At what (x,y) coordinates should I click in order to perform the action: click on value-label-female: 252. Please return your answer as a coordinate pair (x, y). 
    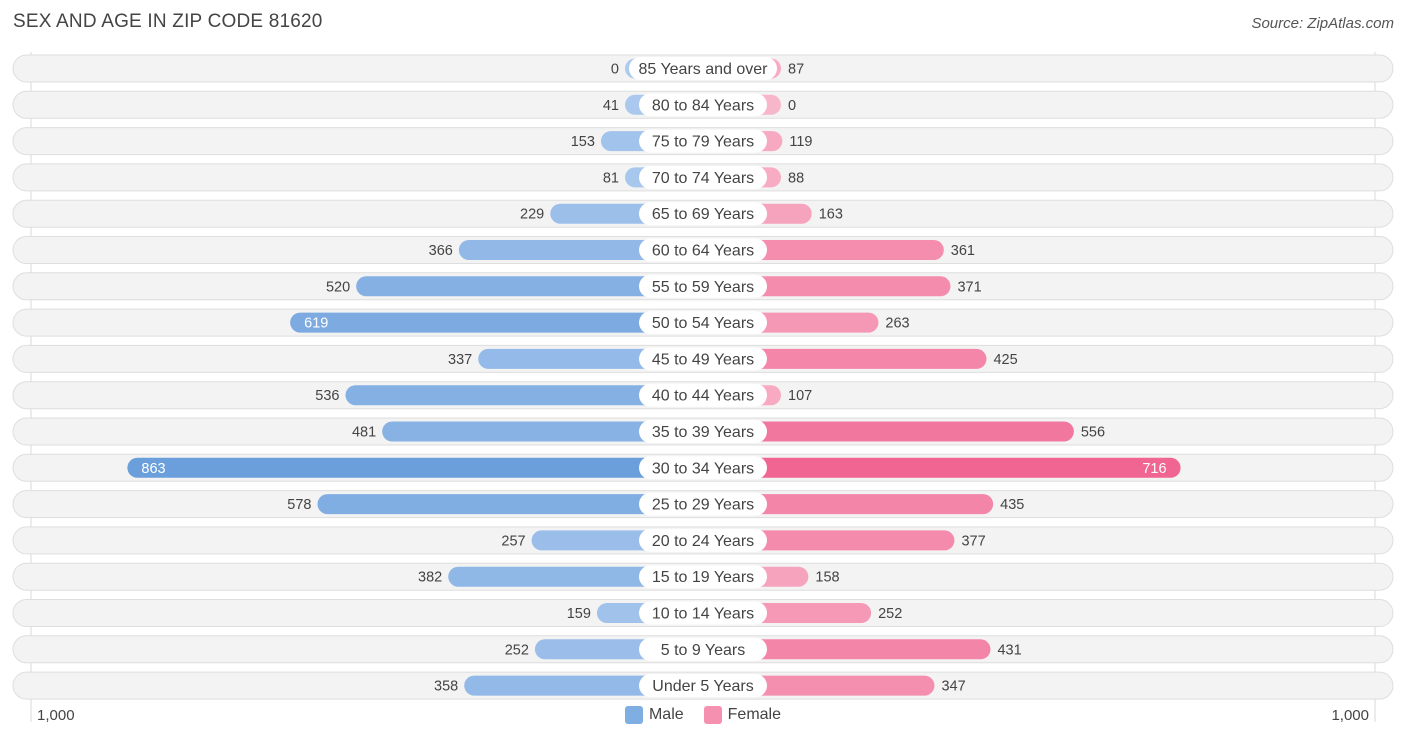
    Looking at the image, I should click on (890, 614).